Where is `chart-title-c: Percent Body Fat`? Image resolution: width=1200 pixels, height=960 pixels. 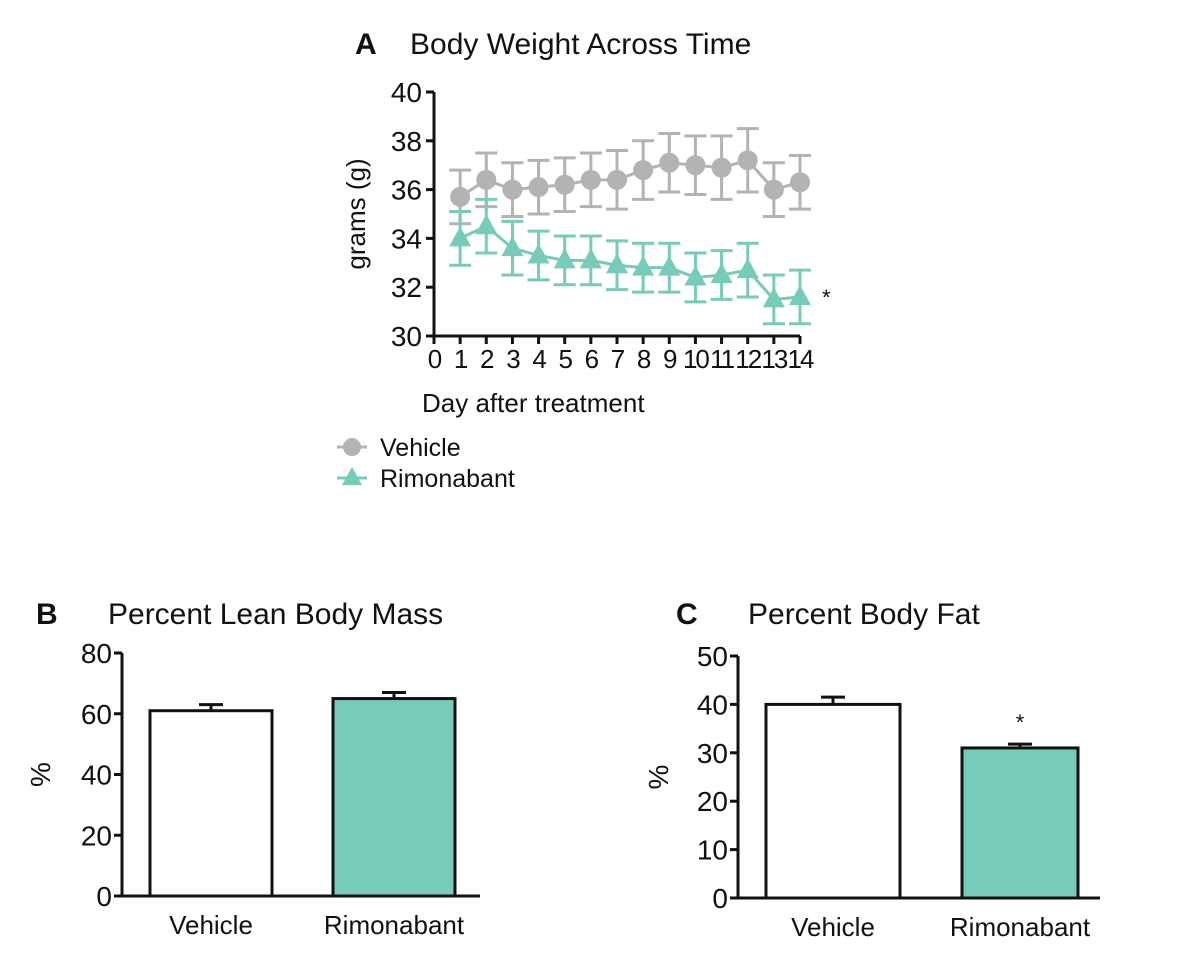 chart-title-c: Percent Body Fat is located at coordinates (864, 614).